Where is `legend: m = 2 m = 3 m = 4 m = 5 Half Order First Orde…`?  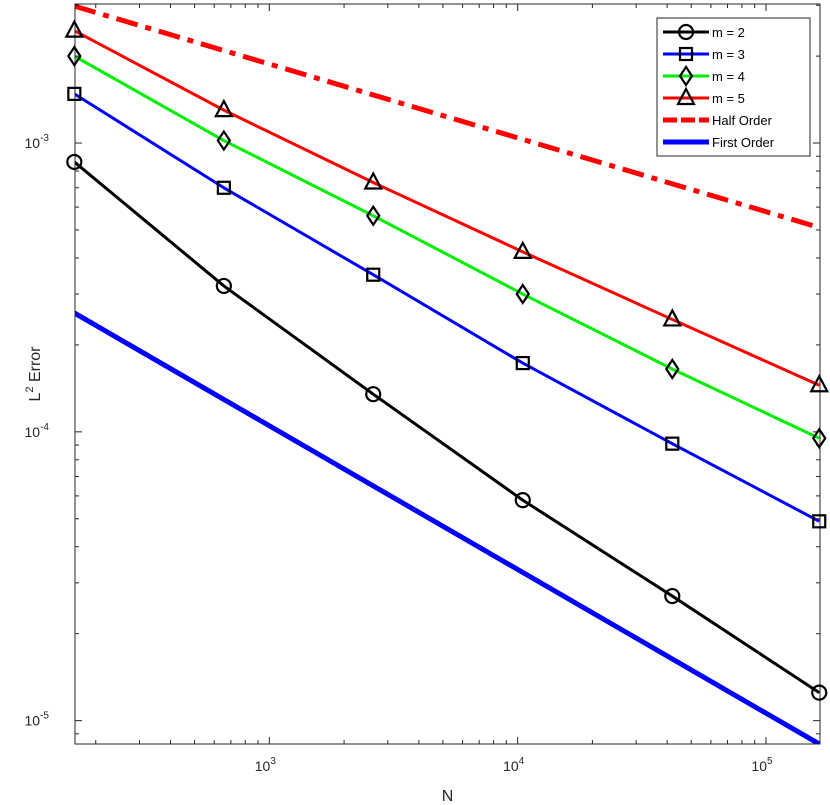
legend: m = 2 m = 3 m = 4 m = 5 Half Order First Orde… is located at coordinates (733, 87).